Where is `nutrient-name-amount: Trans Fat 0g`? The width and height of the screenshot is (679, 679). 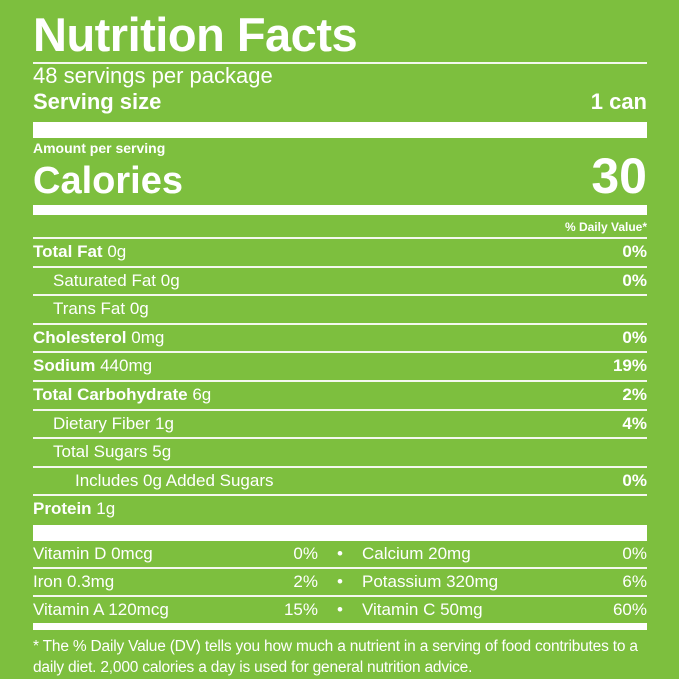
nutrient-name-amount: Trans Fat 0g is located at coordinates (101, 309).